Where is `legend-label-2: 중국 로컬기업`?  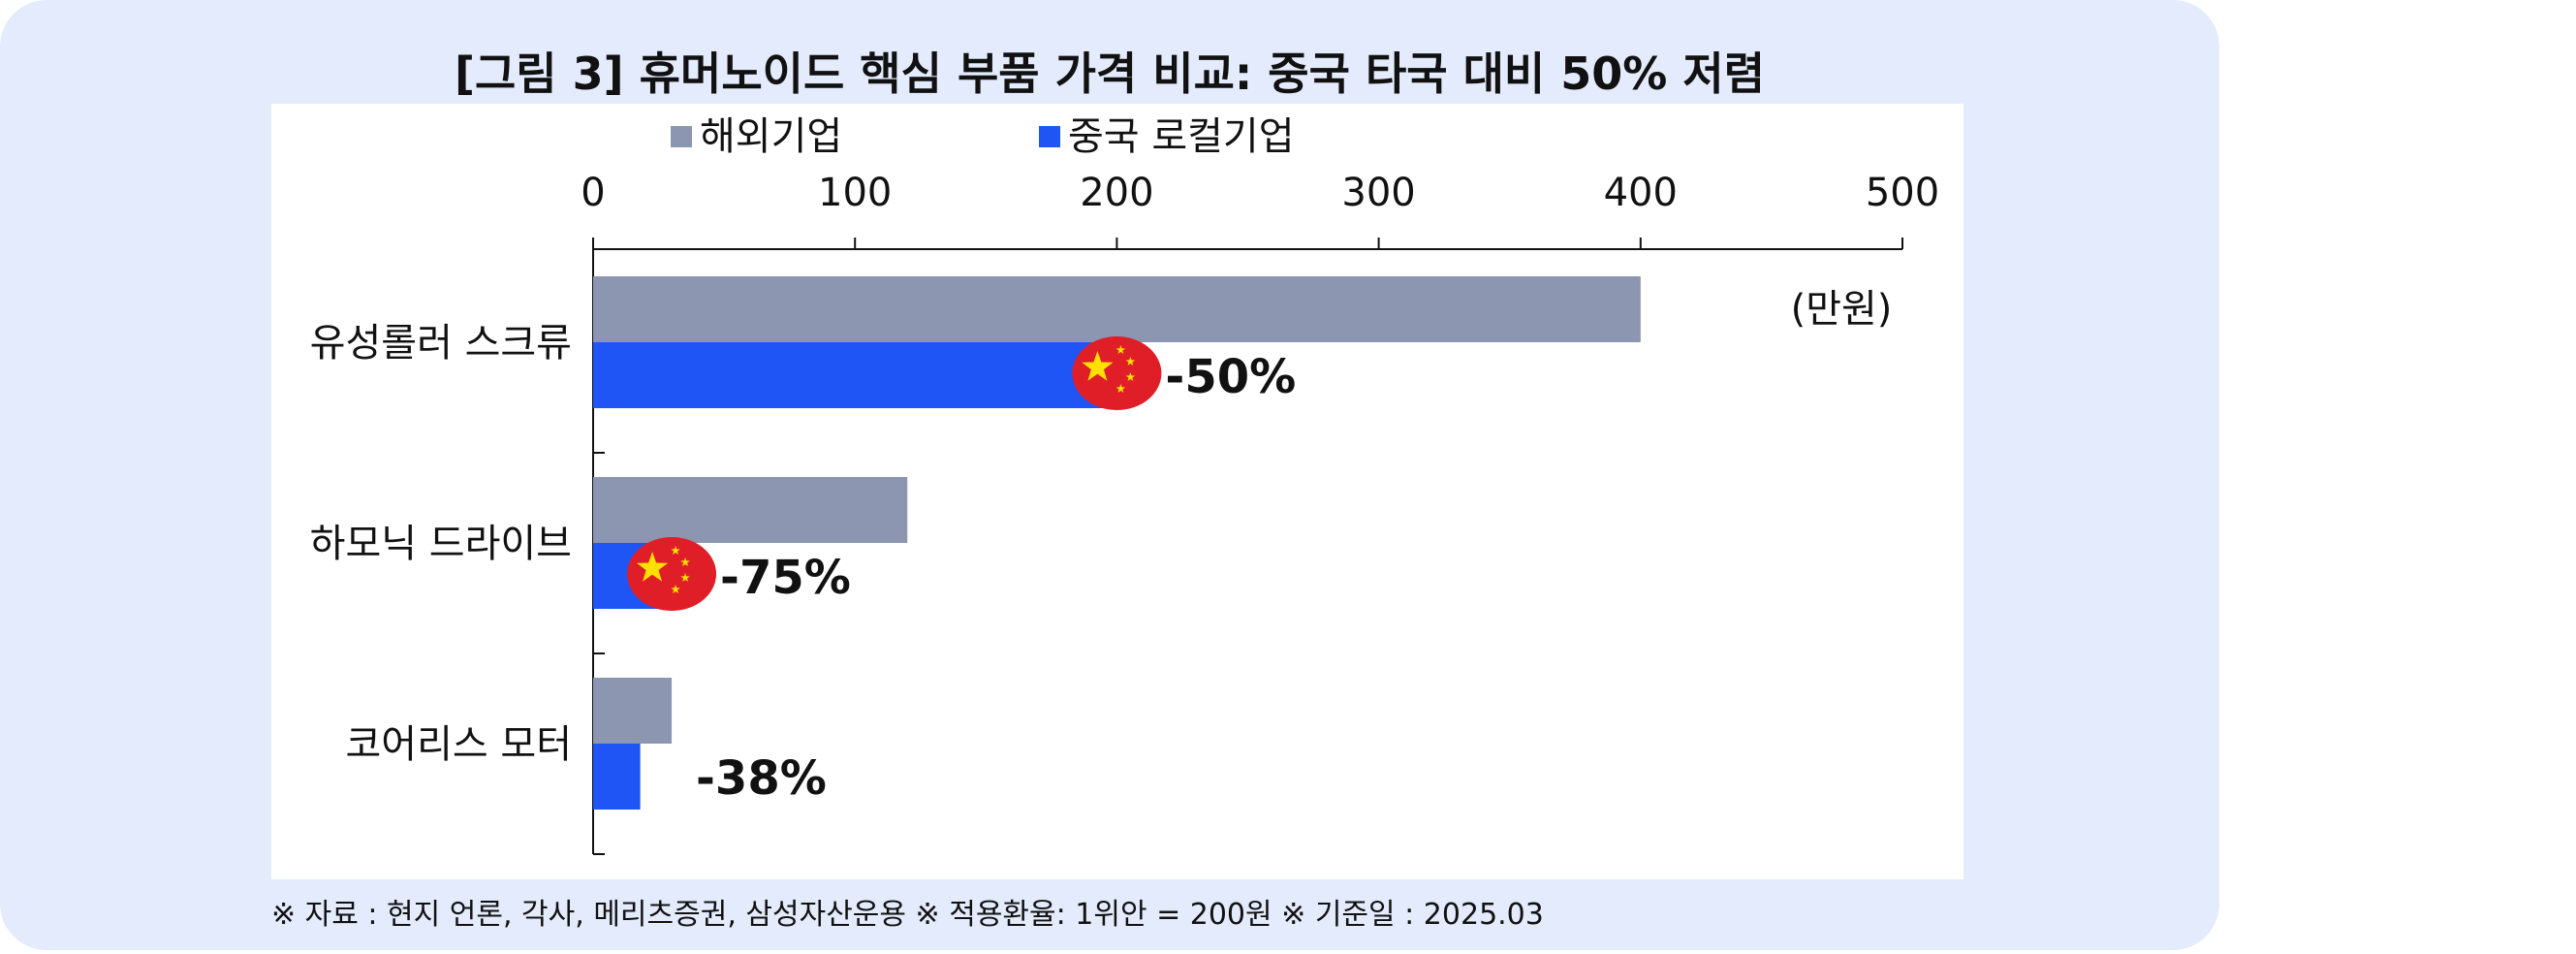
legend-label-2: 중국 로컬기업 is located at coordinates (1181, 136).